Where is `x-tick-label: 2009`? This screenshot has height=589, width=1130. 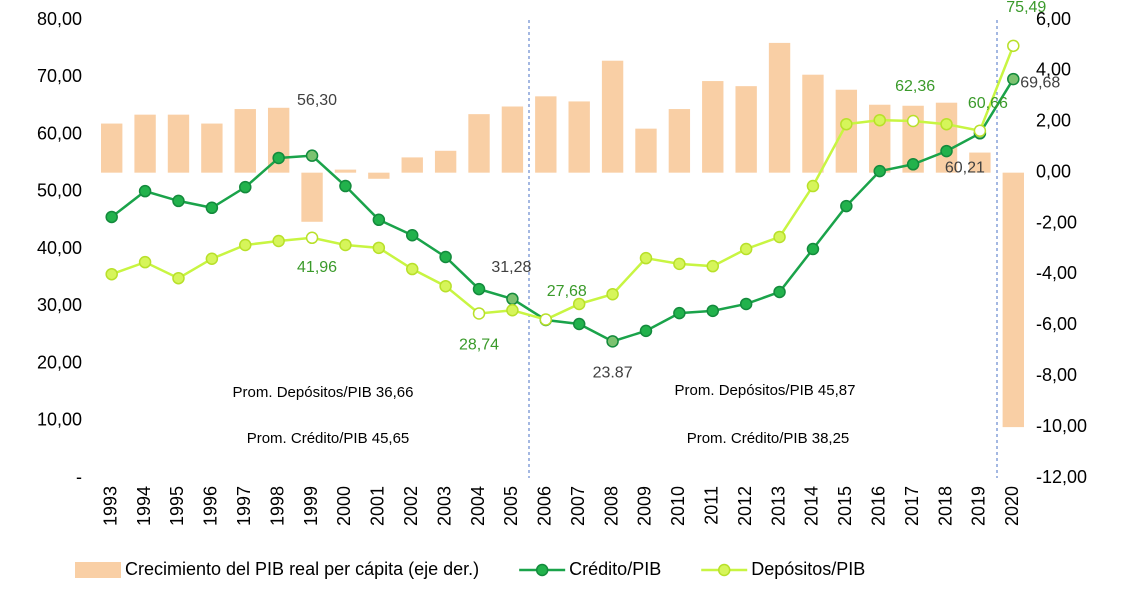 x-tick-label: 2009 is located at coordinates (645, 506).